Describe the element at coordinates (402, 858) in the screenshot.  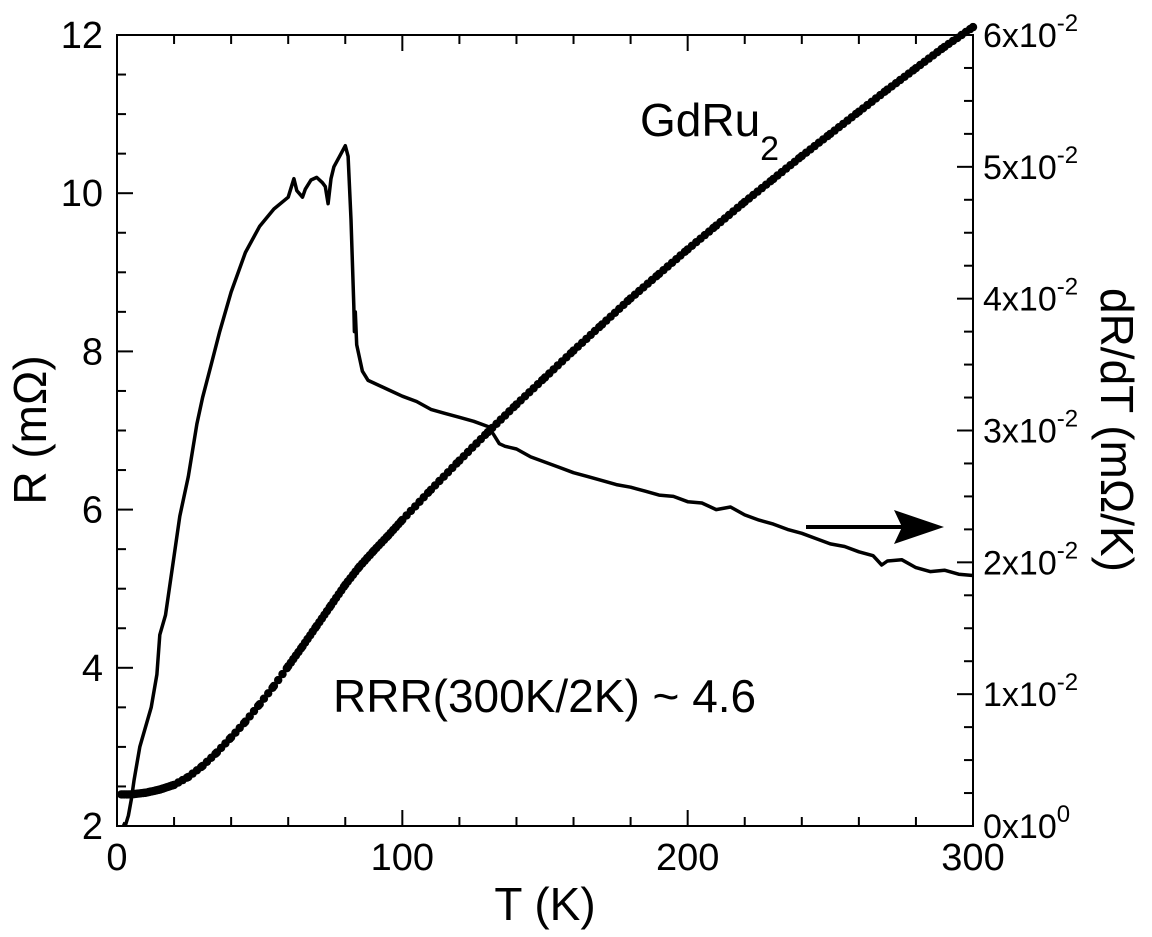
I see `x-tick-label: 100` at that location.